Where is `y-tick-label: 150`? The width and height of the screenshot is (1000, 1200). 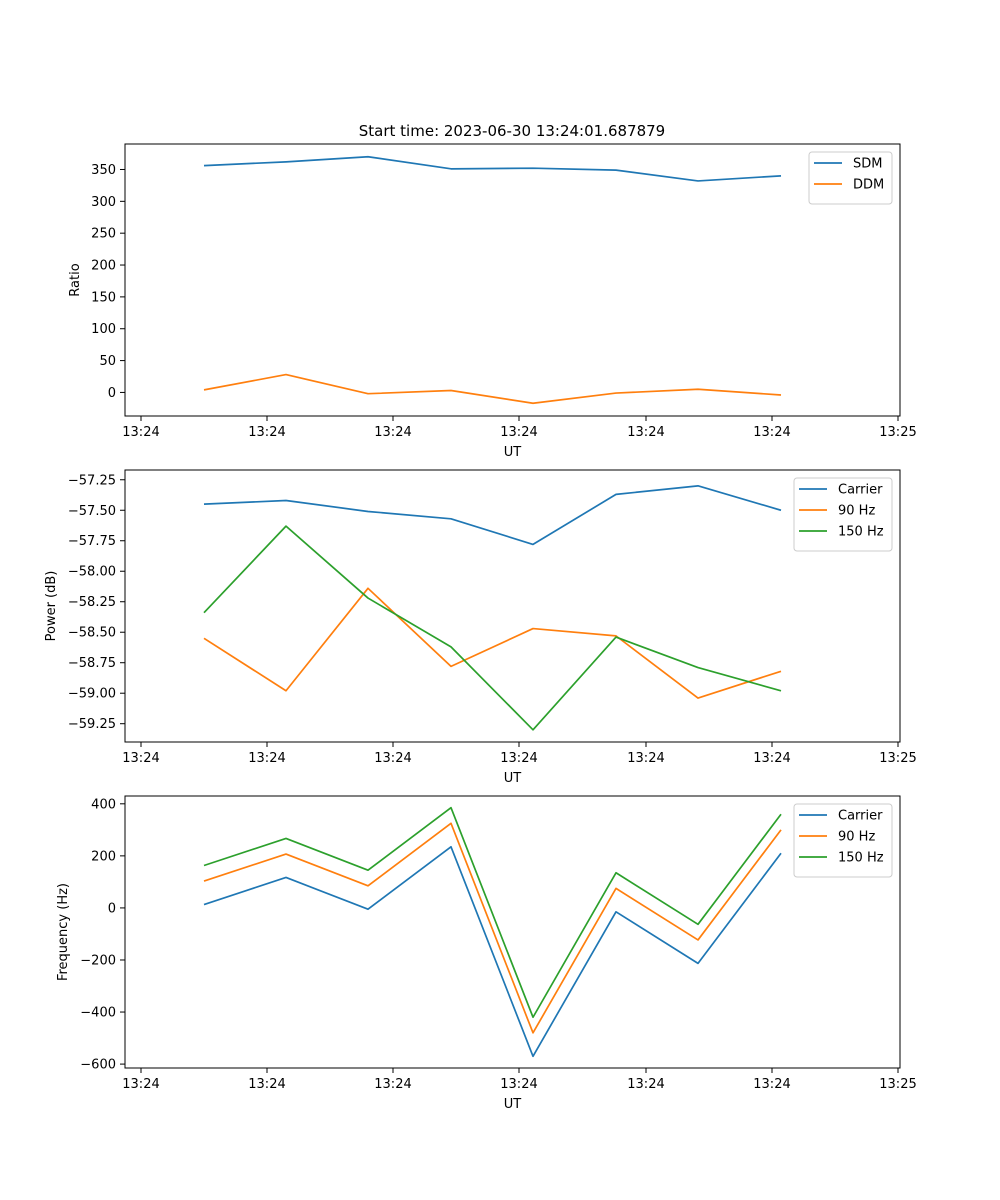 y-tick-label: 150 is located at coordinates (103, 297).